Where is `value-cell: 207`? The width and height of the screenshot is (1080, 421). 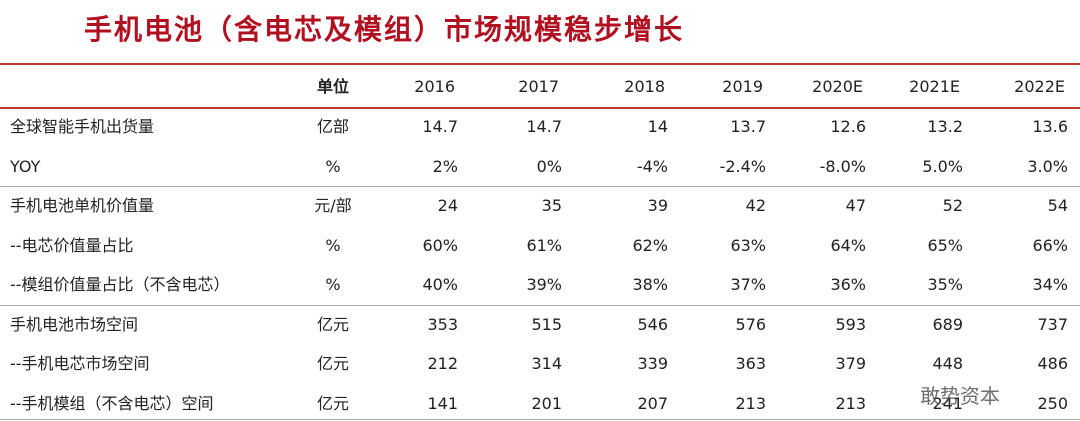
value-cell: 207 is located at coordinates (652, 403).